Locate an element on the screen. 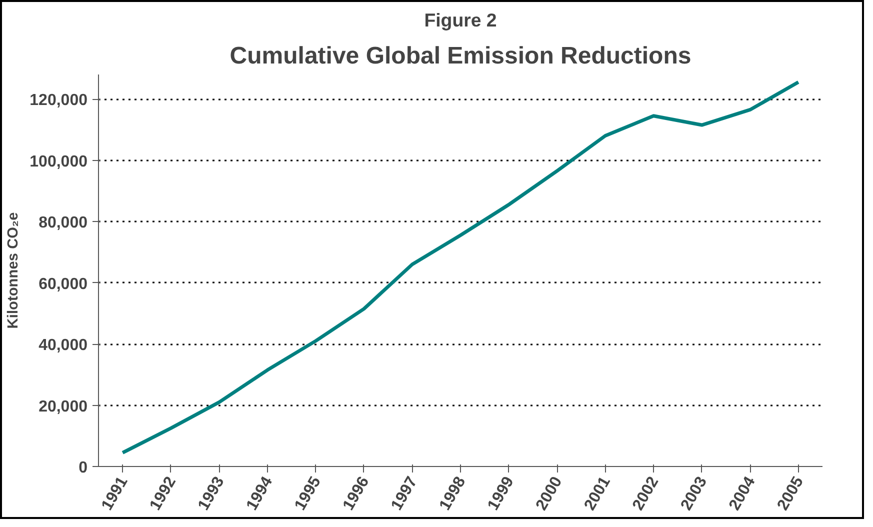  y-tick-label: 20,000 is located at coordinates (63, 407).